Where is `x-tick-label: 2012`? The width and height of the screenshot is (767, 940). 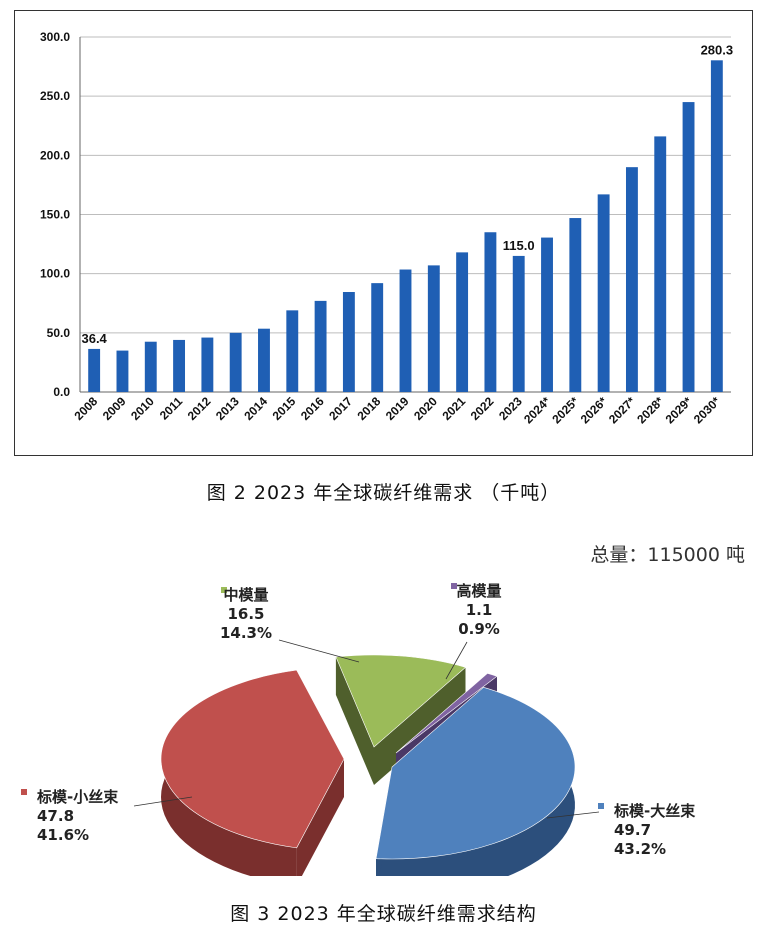 x-tick-label: 2012 is located at coordinates (199, 408).